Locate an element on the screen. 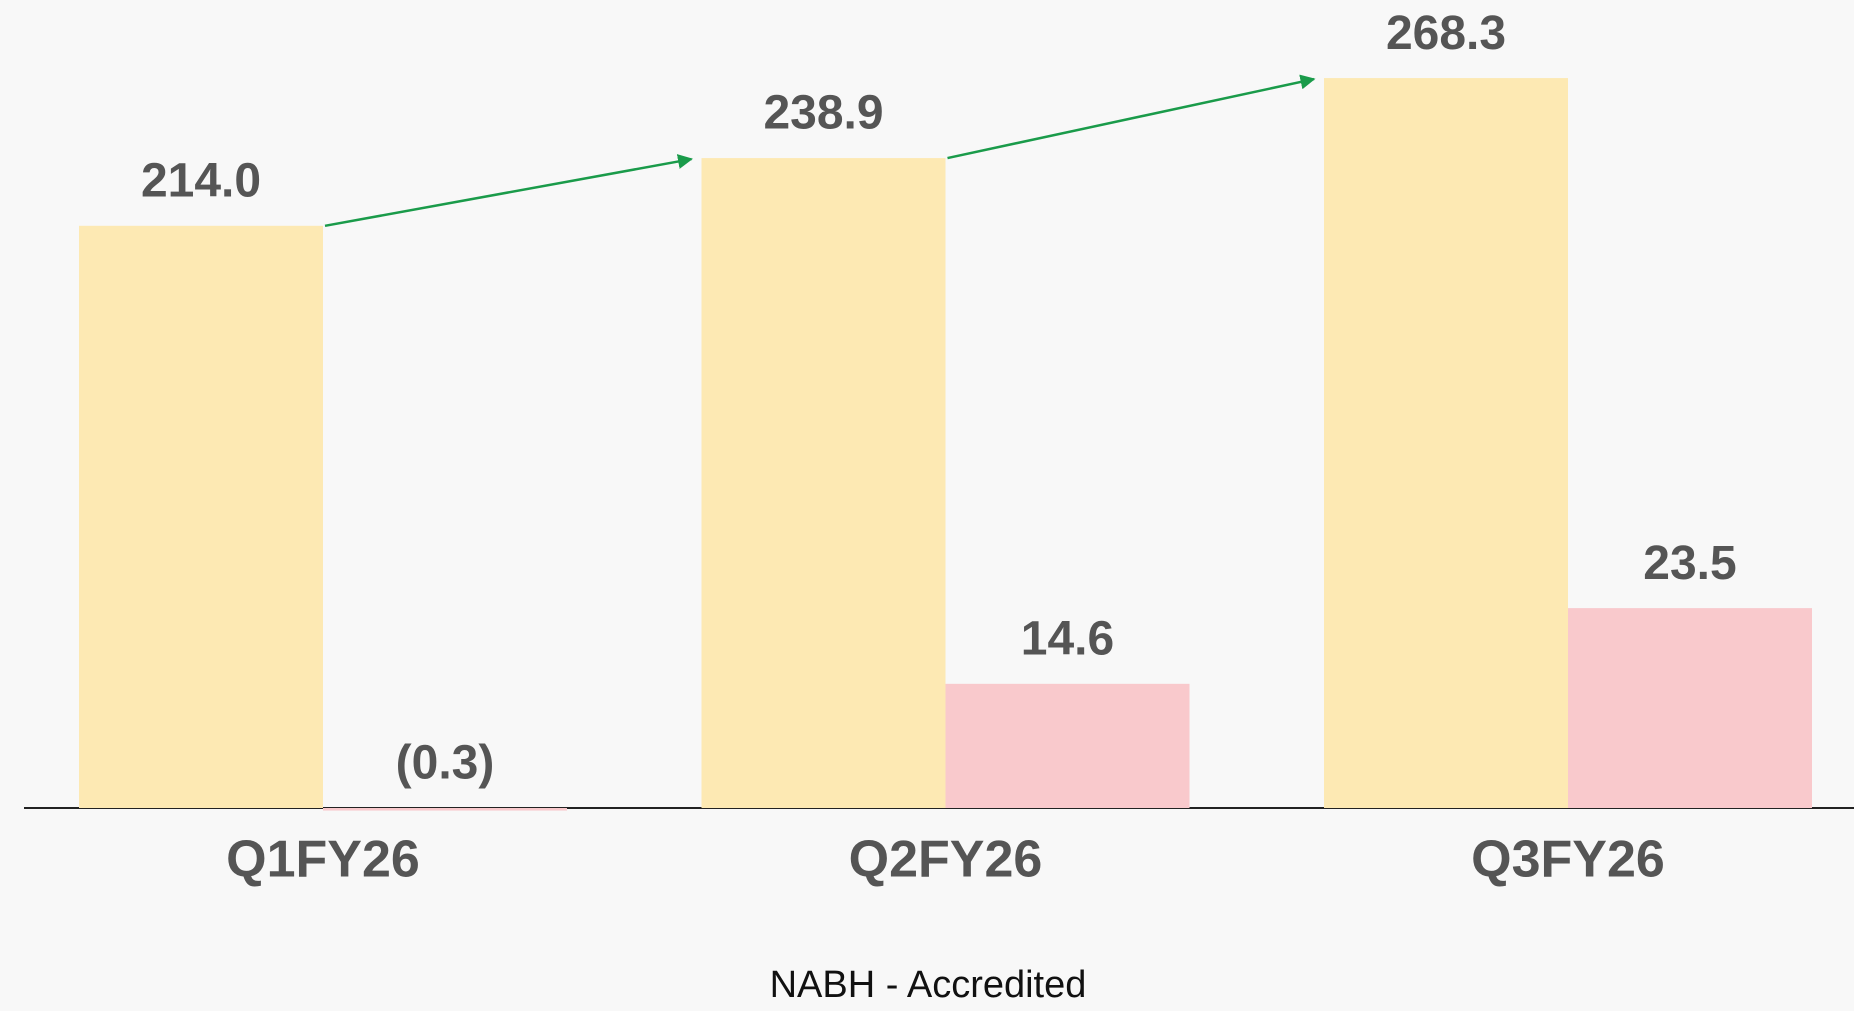  value-label: (0.3) is located at coordinates (445, 763).